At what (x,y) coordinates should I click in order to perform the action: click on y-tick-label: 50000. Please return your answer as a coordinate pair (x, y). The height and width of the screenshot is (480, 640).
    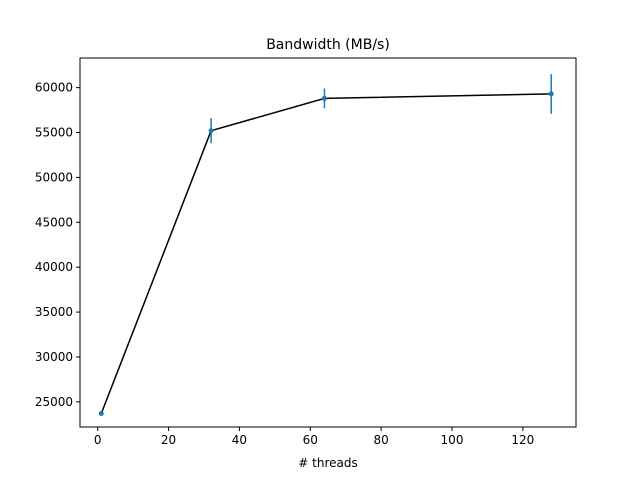
    Looking at the image, I should click on (54, 177).